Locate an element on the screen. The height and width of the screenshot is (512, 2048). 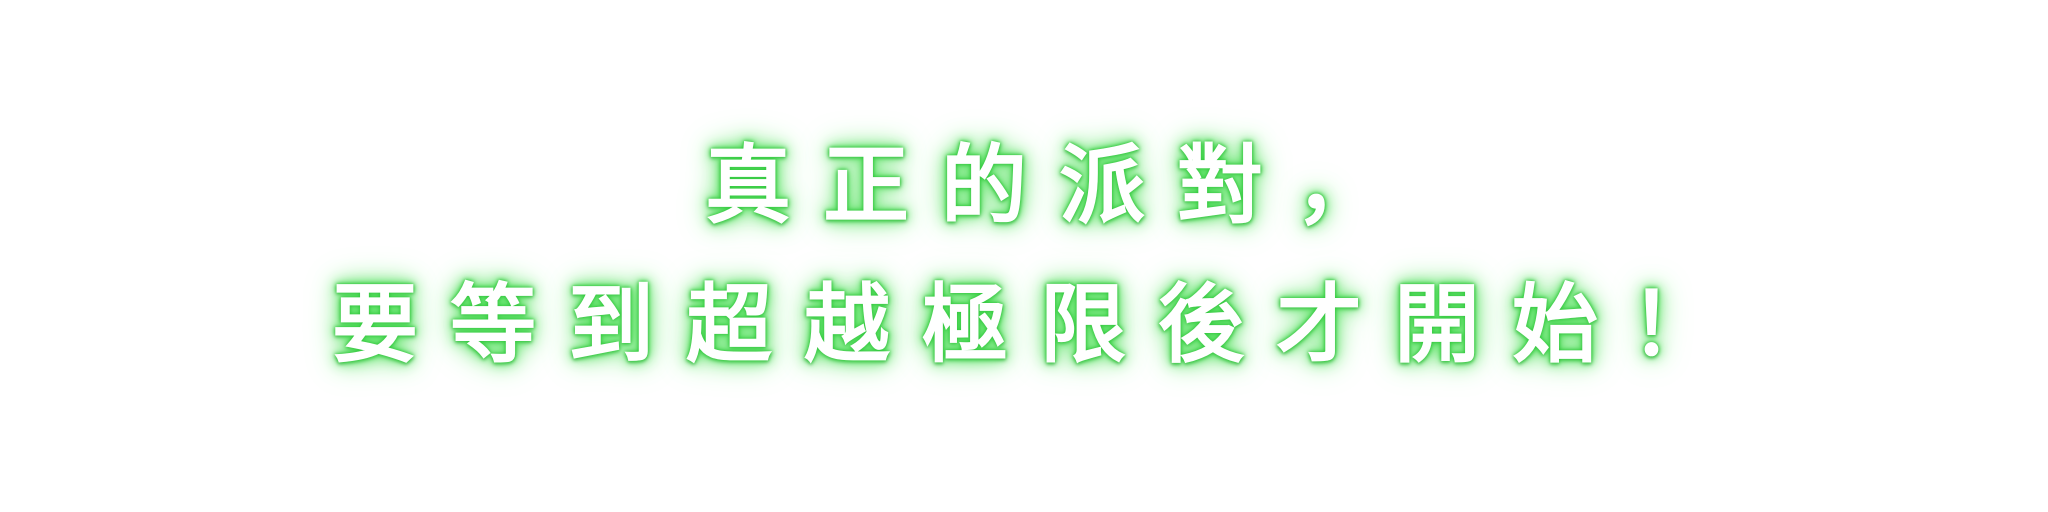
headline-line-1: 真正的派對， is located at coordinates (1059, 186).